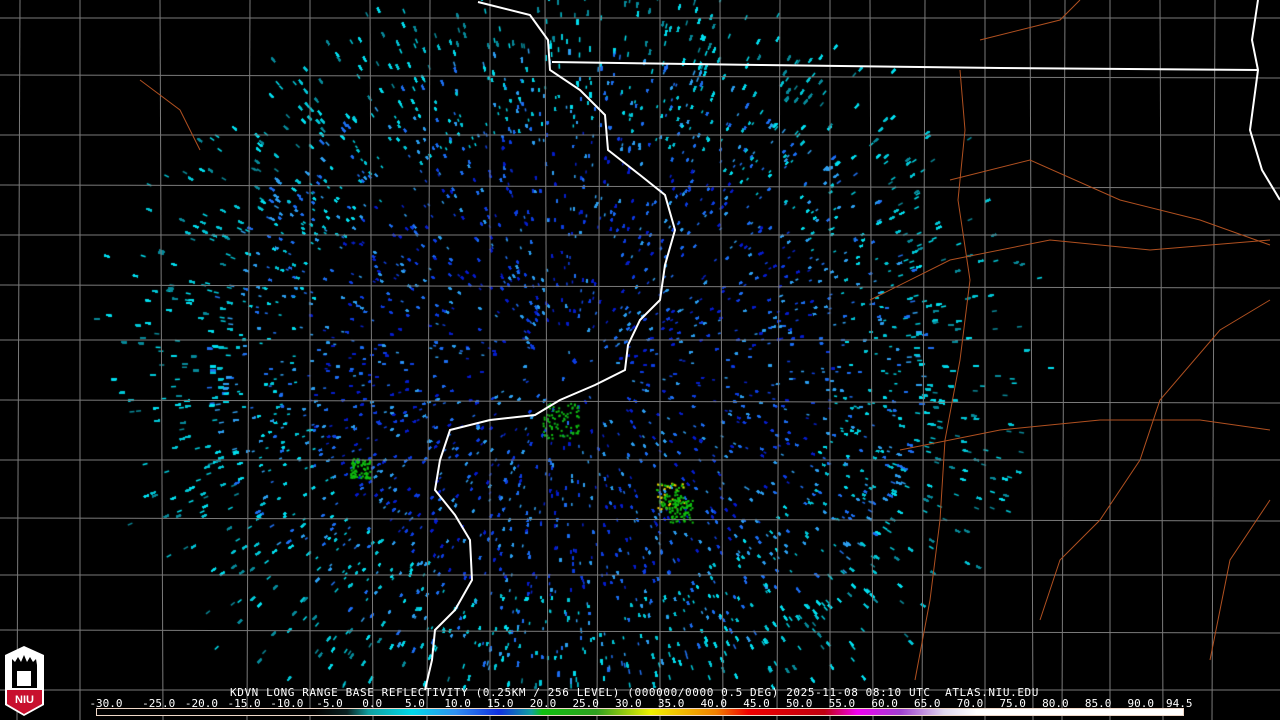 This screenshot has height=720, width=1280. What do you see at coordinates (1141, 703) in the screenshot?
I see `legend-tick: 90.0` at bounding box center [1141, 703].